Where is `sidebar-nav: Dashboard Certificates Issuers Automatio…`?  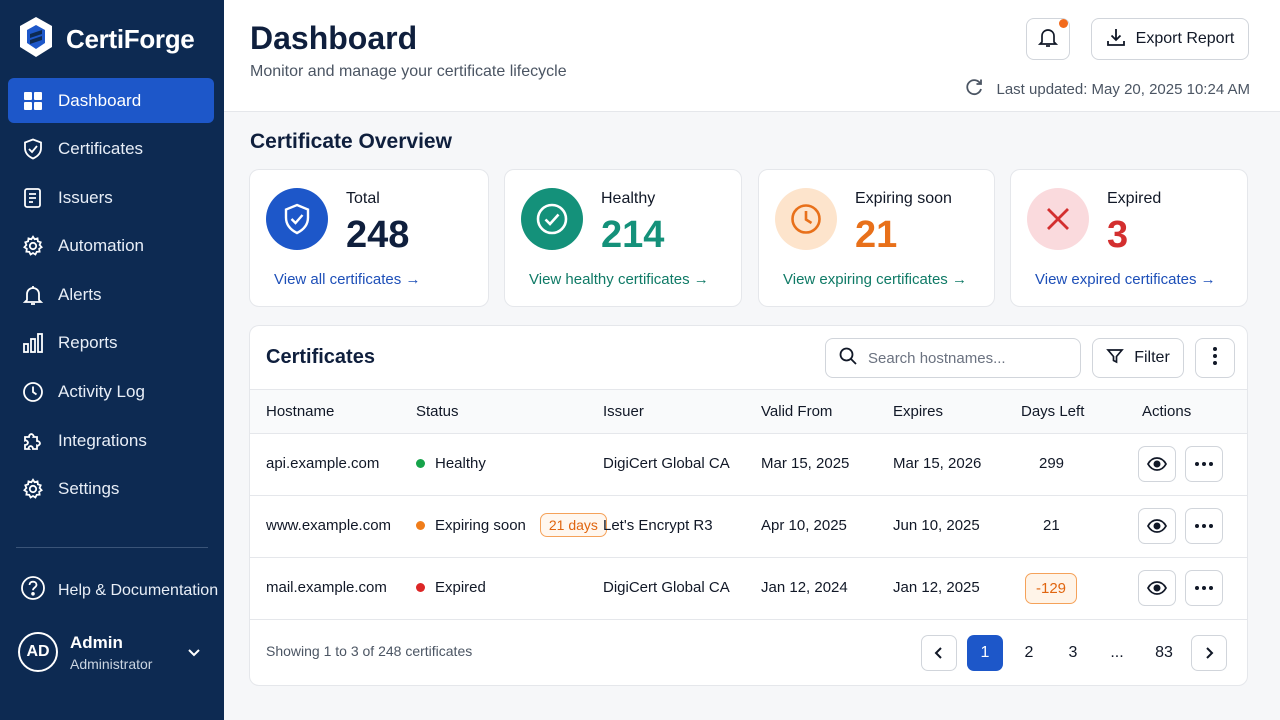 sidebar-nav: Dashboard Certificates Issuers Automatio… is located at coordinates (111, 296).